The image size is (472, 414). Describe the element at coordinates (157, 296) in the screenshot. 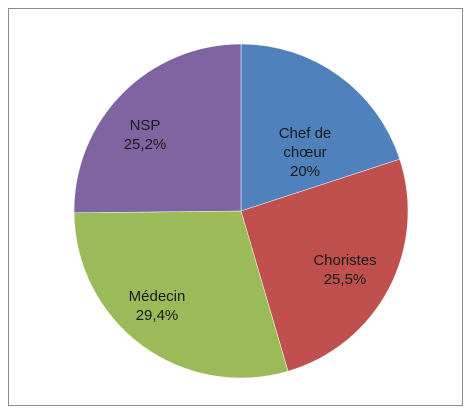

I see `category-label: Médecin` at that location.